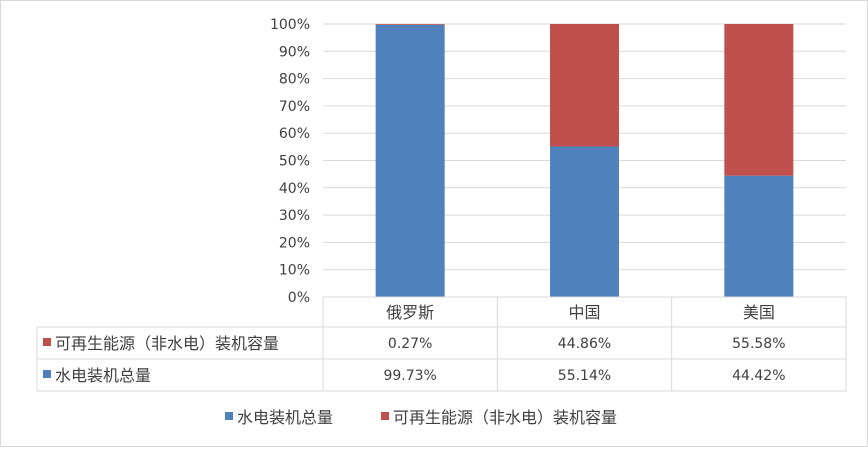 Image resolution: width=868 pixels, height=452 pixels. I want to click on y-tick-label: 60%, so click(294, 134).